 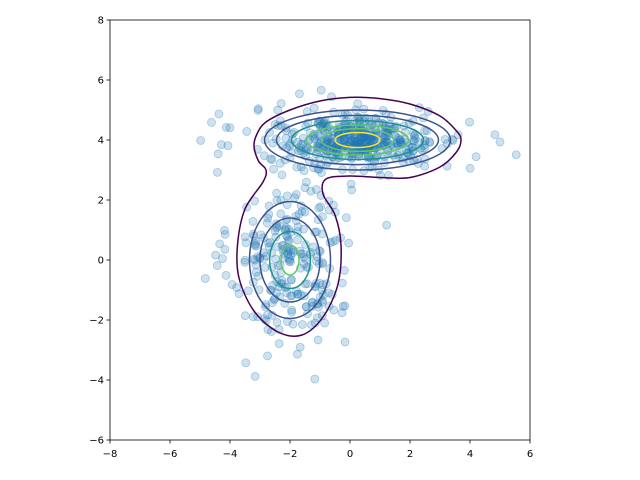 I want to click on x-tick-label: −2, so click(x=290, y=454).